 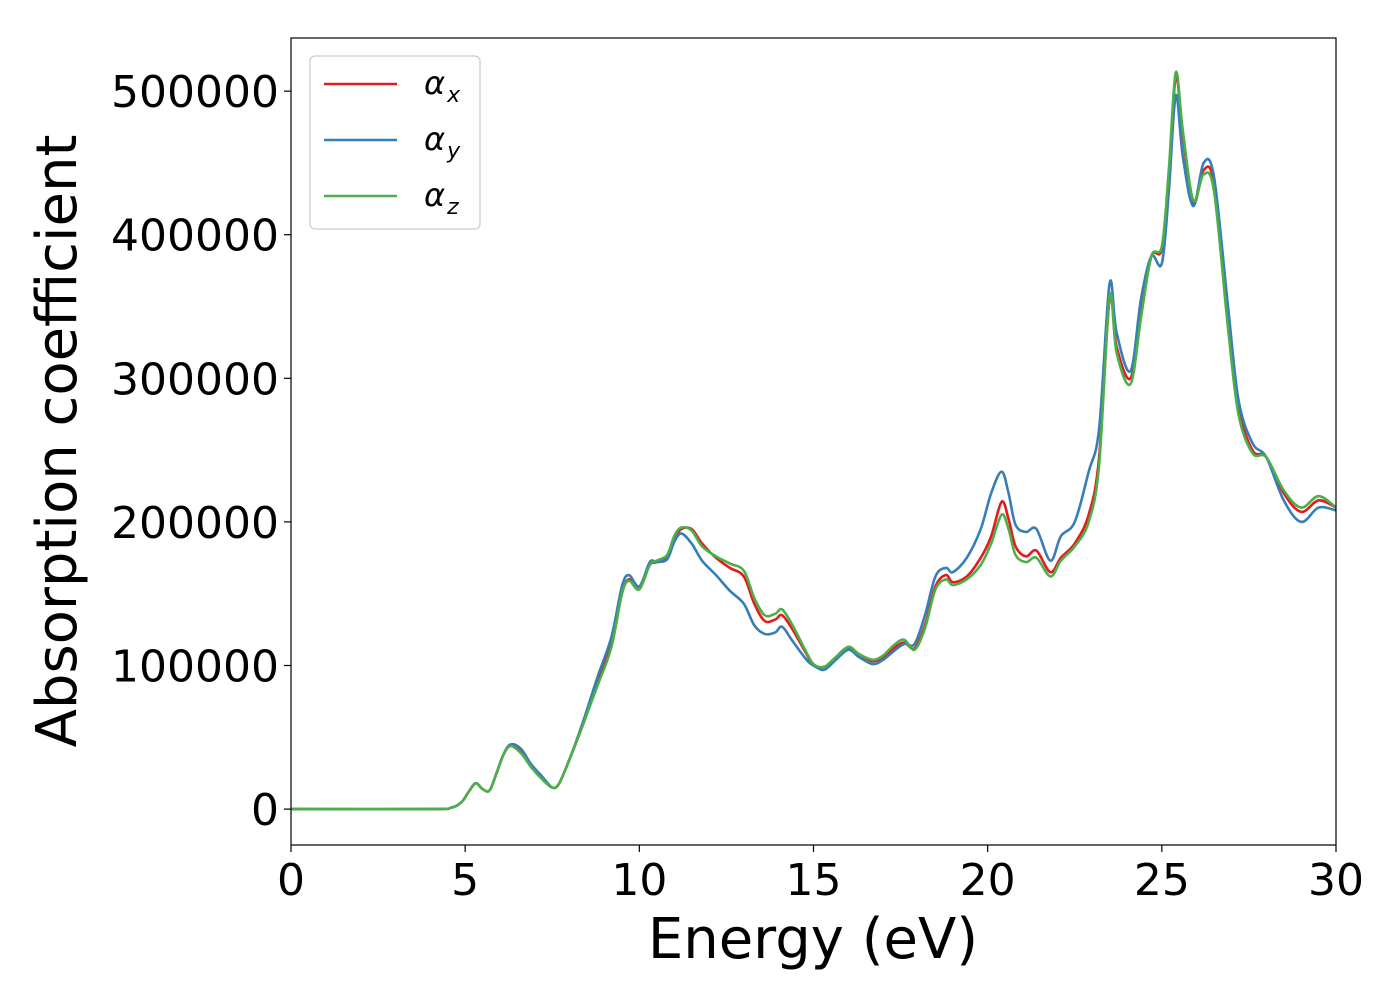 I want to click on y-axis: 0 100000 200000 300000 400000 500000, so click(x=201, y=451).